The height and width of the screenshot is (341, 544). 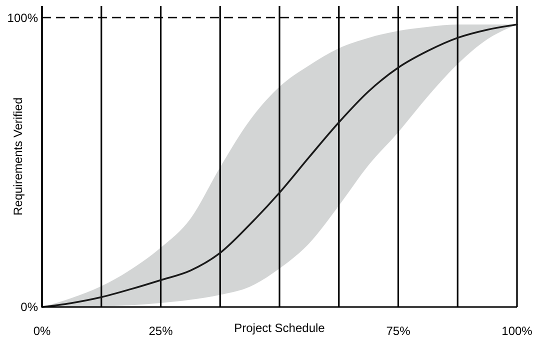 I want to click on x-tick-label: 75%, so click(x=398, y=331).